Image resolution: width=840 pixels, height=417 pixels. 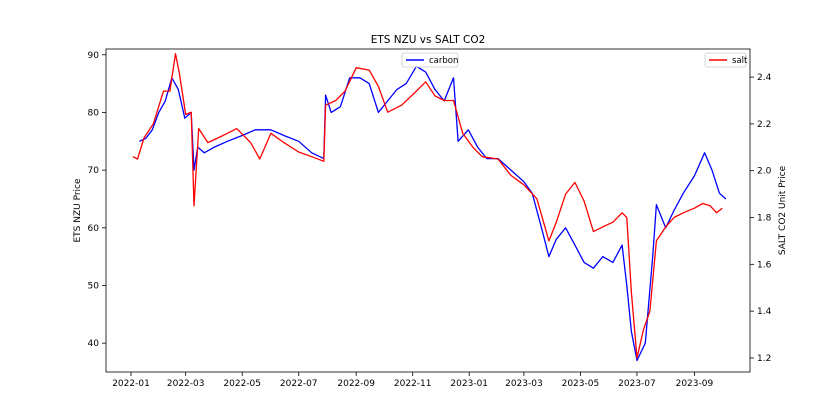 What do you see at coordinates (242, 384) in the screenshot?
I see `x-tick-label: 2022-05` at bounding box center [242, 384].